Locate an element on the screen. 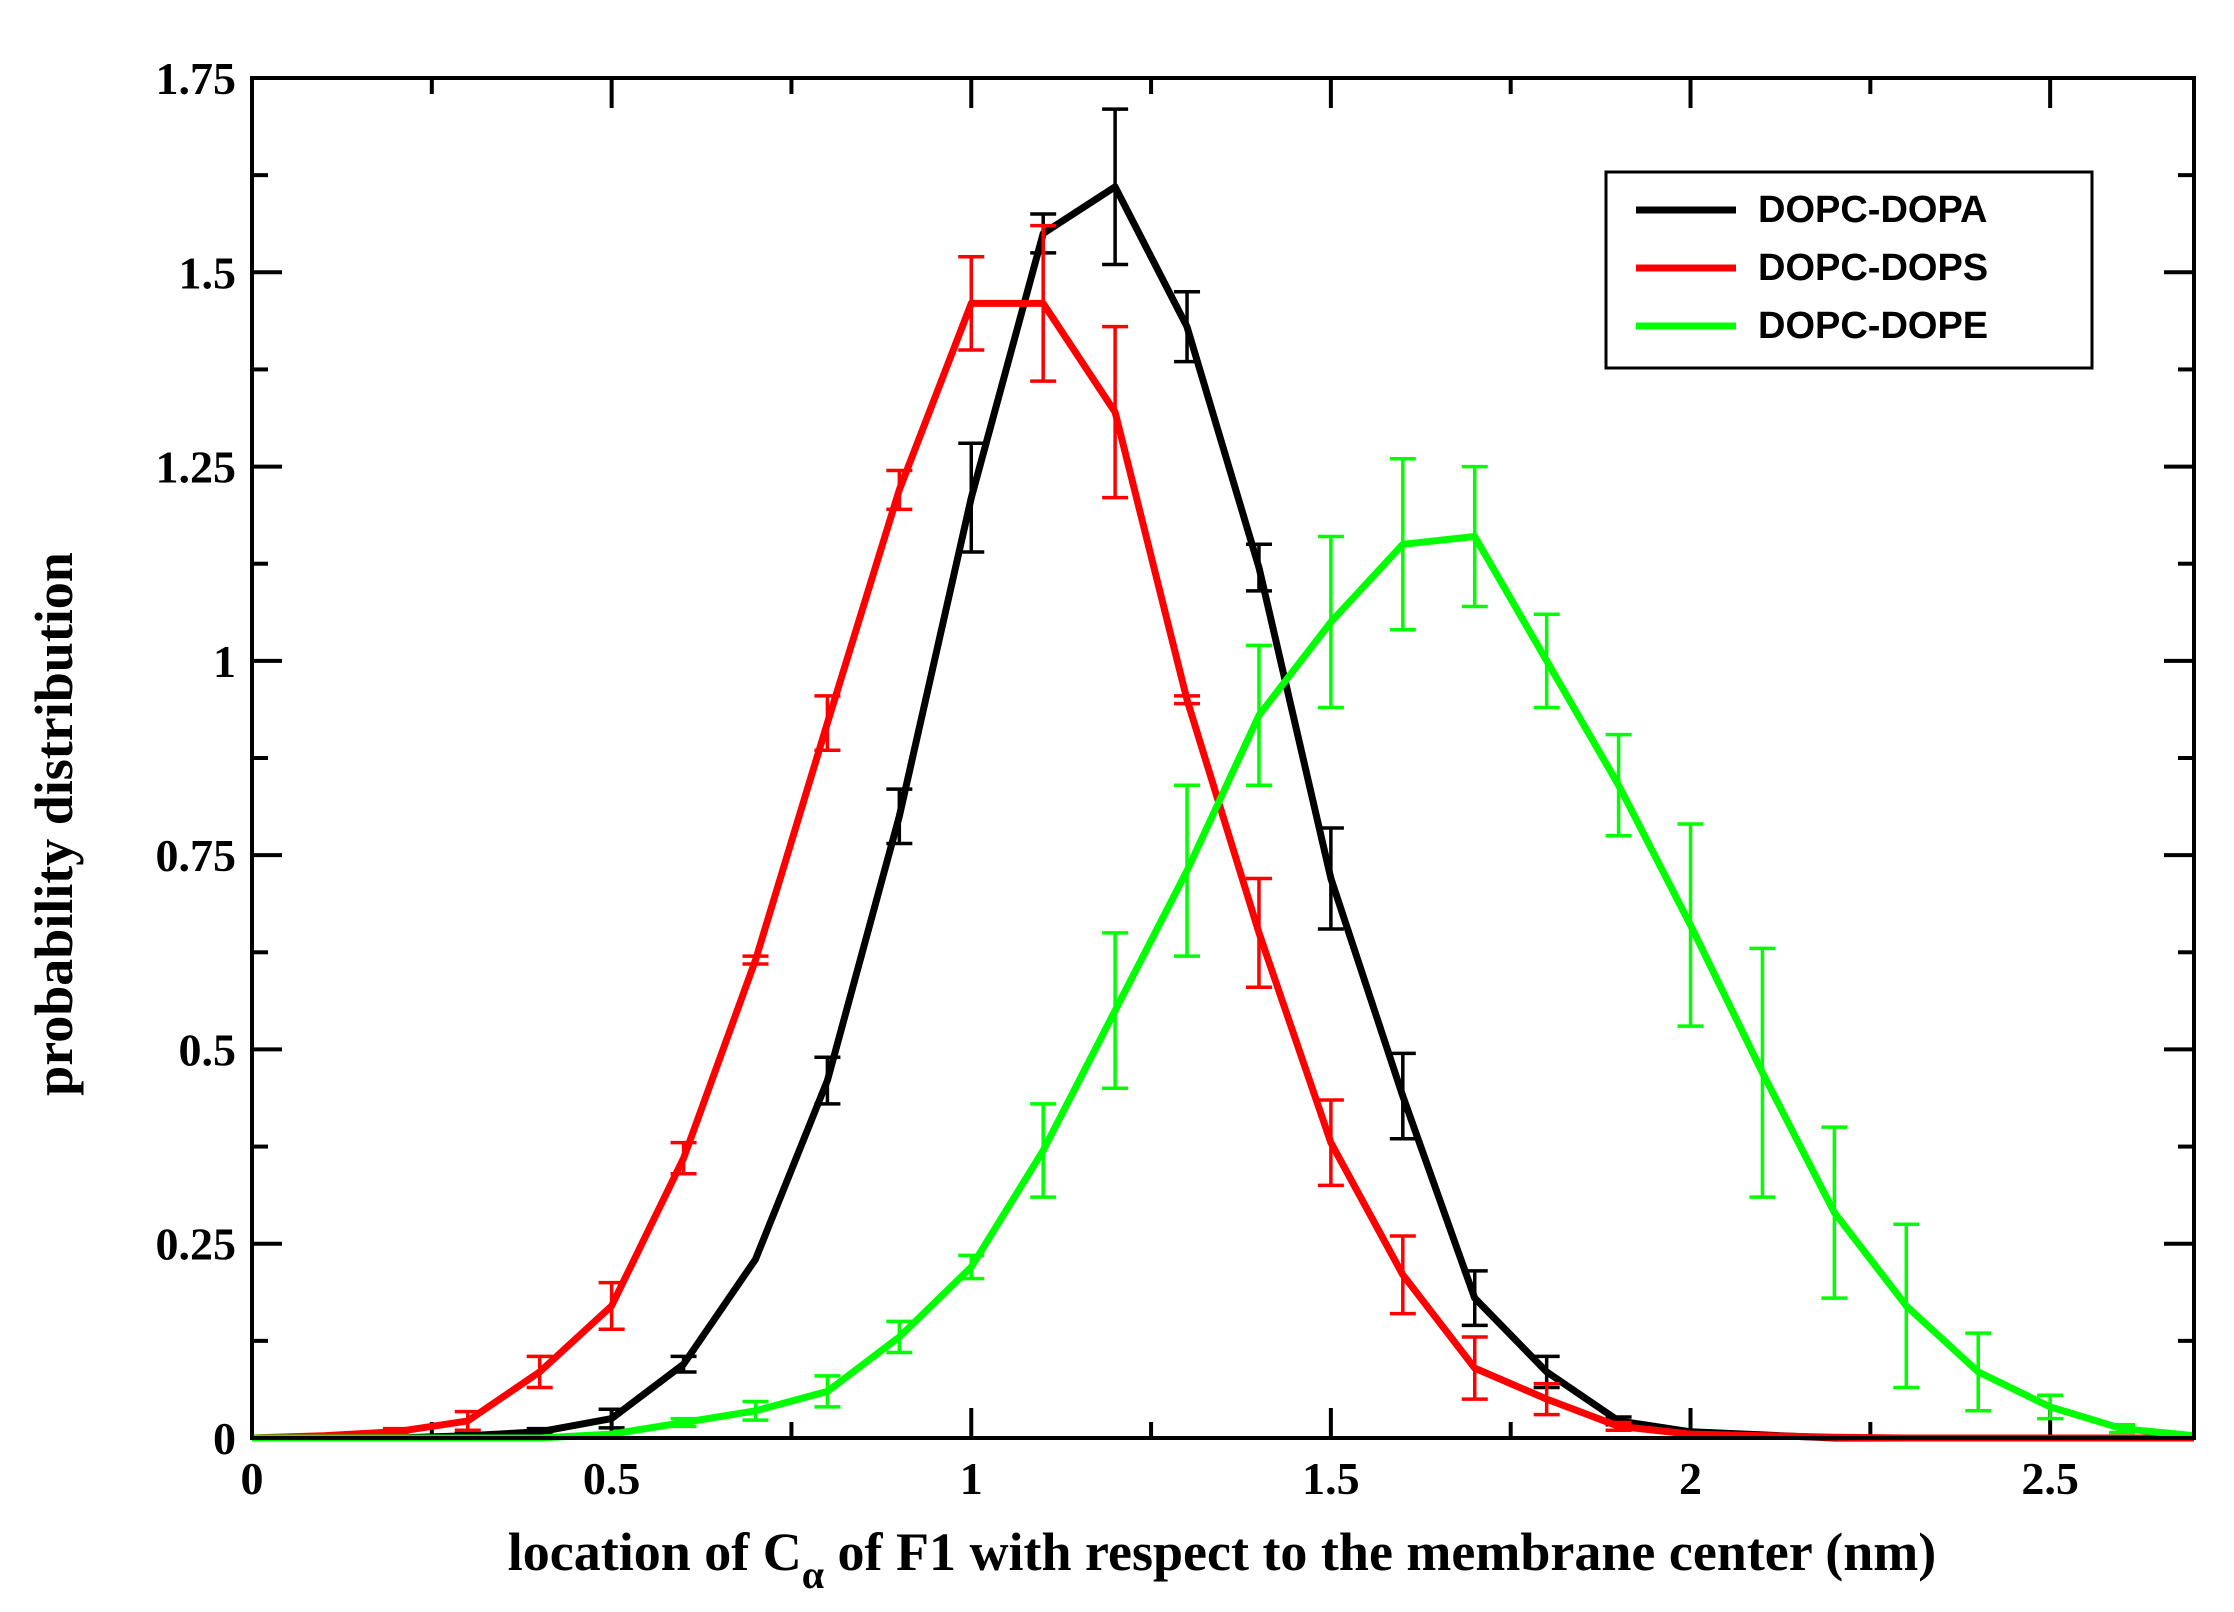  y-tick-label: 0.25 is located at coordinates (196, 1244).